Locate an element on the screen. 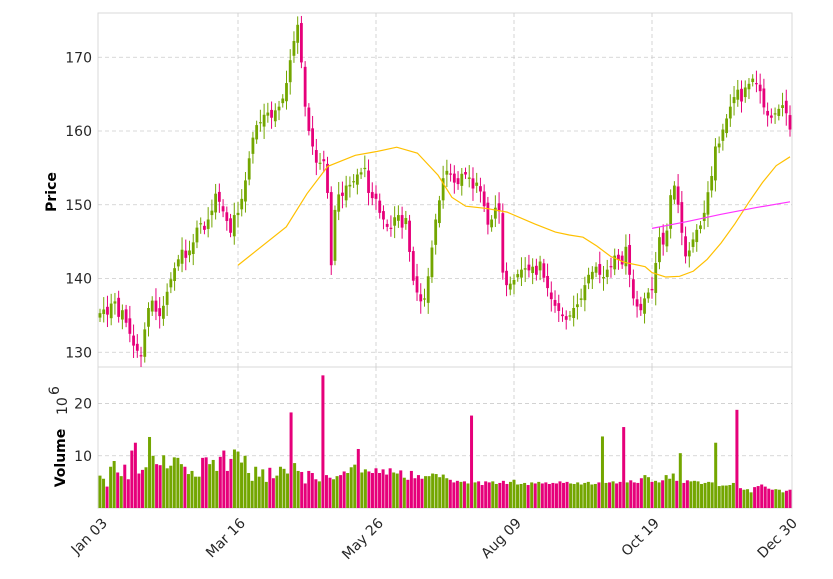 This screenshot has height=579, width=833. price-y-tick-label: 150 is located at coordinates (78, 206).